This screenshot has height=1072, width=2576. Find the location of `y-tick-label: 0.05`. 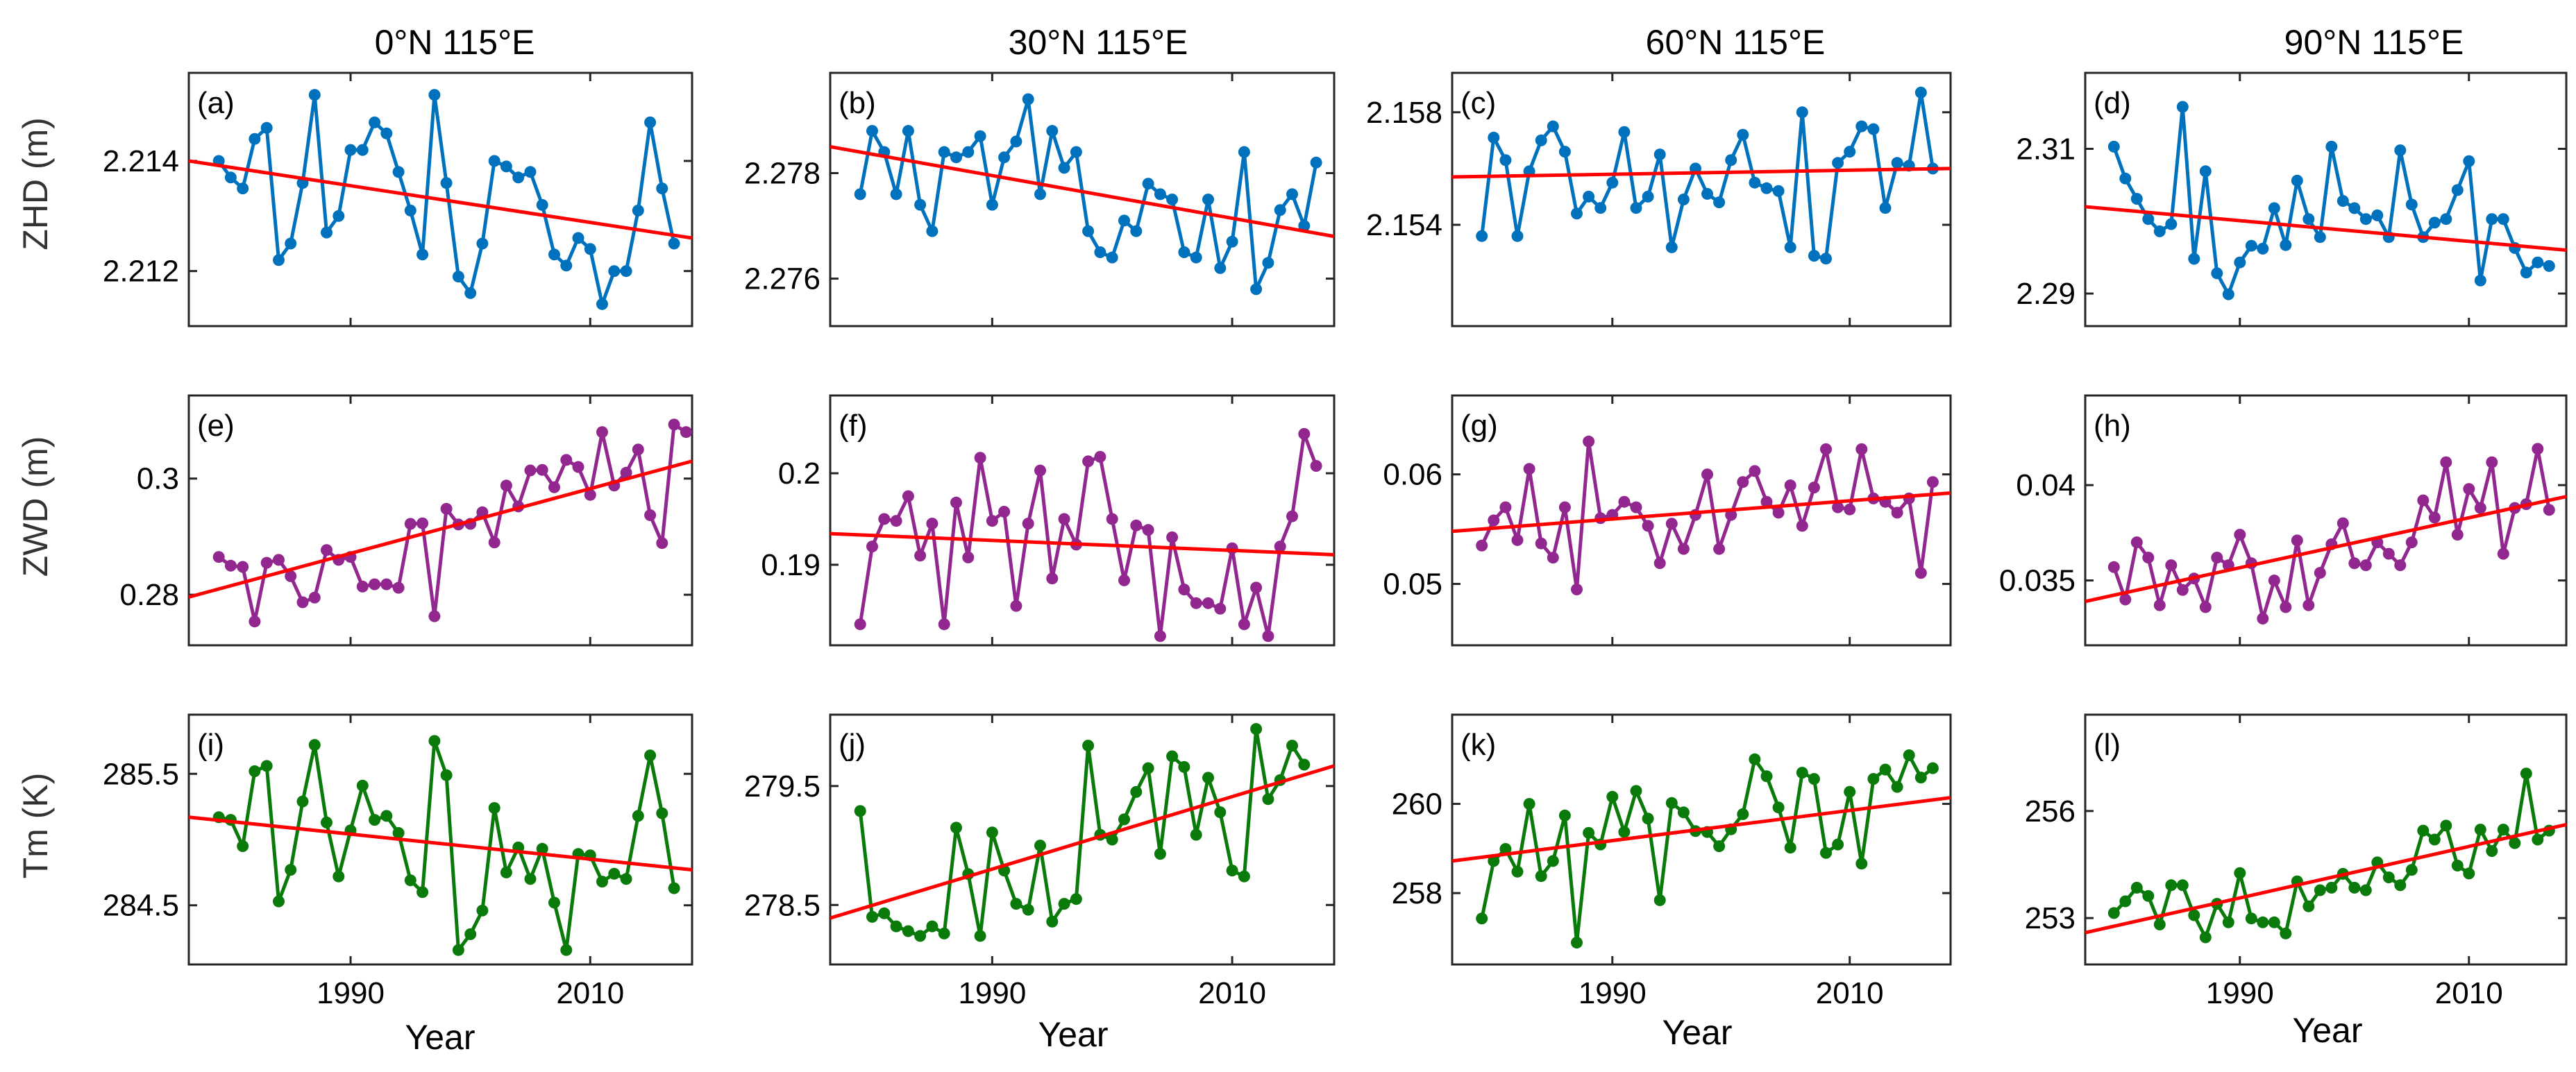

y-tick-label: 0.05 is located at coordinates (1412, 585).